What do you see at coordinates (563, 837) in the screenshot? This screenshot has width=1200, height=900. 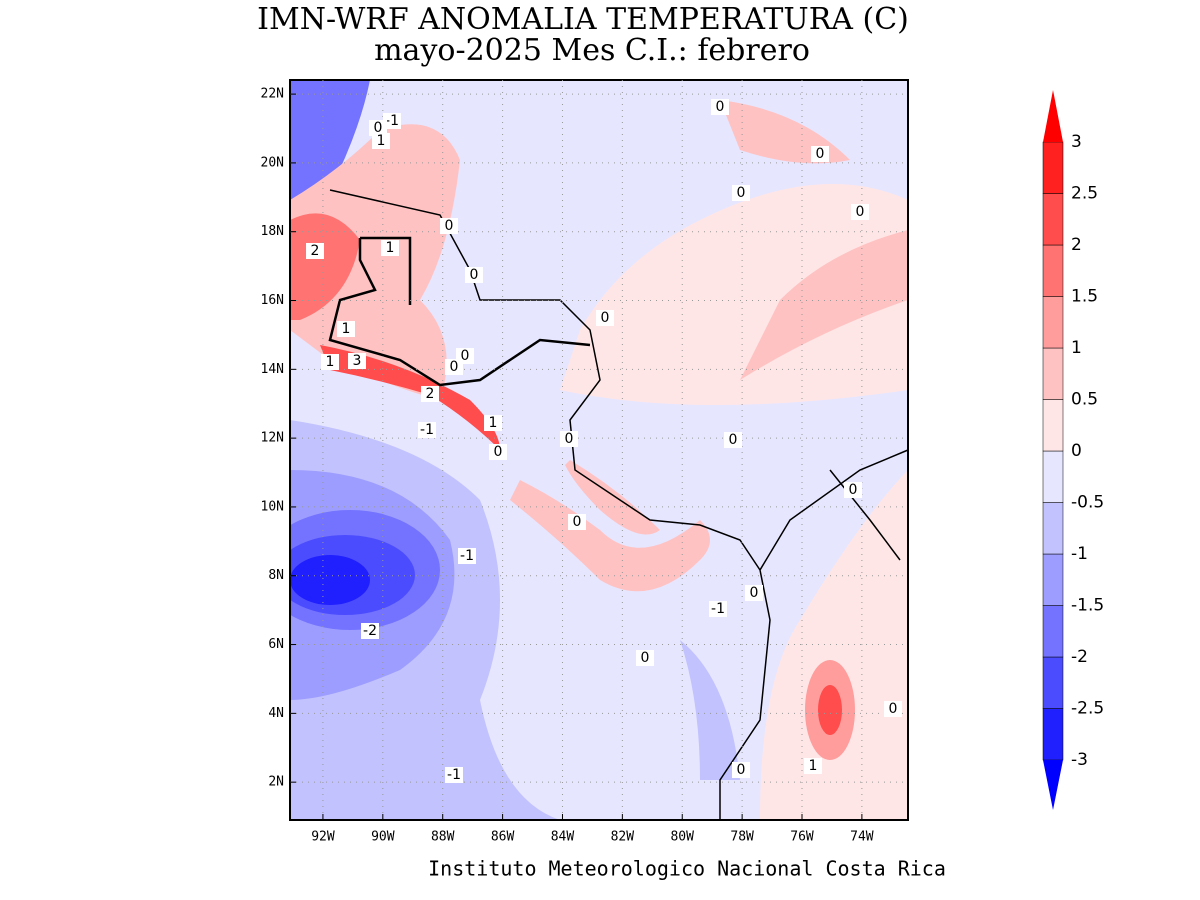 I see `x-tick-label: 84W` at bounding box center [563, 837].